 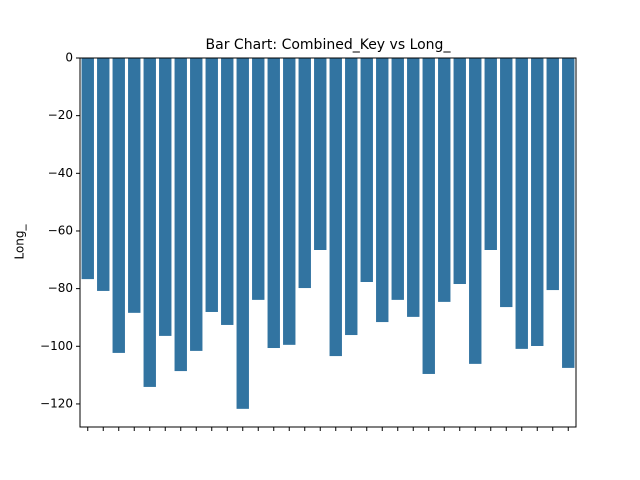 What do you see at coordinates (60, 230) in the screenshot?
I see `y-tick-label: −60` at bounding box center [60, 230].